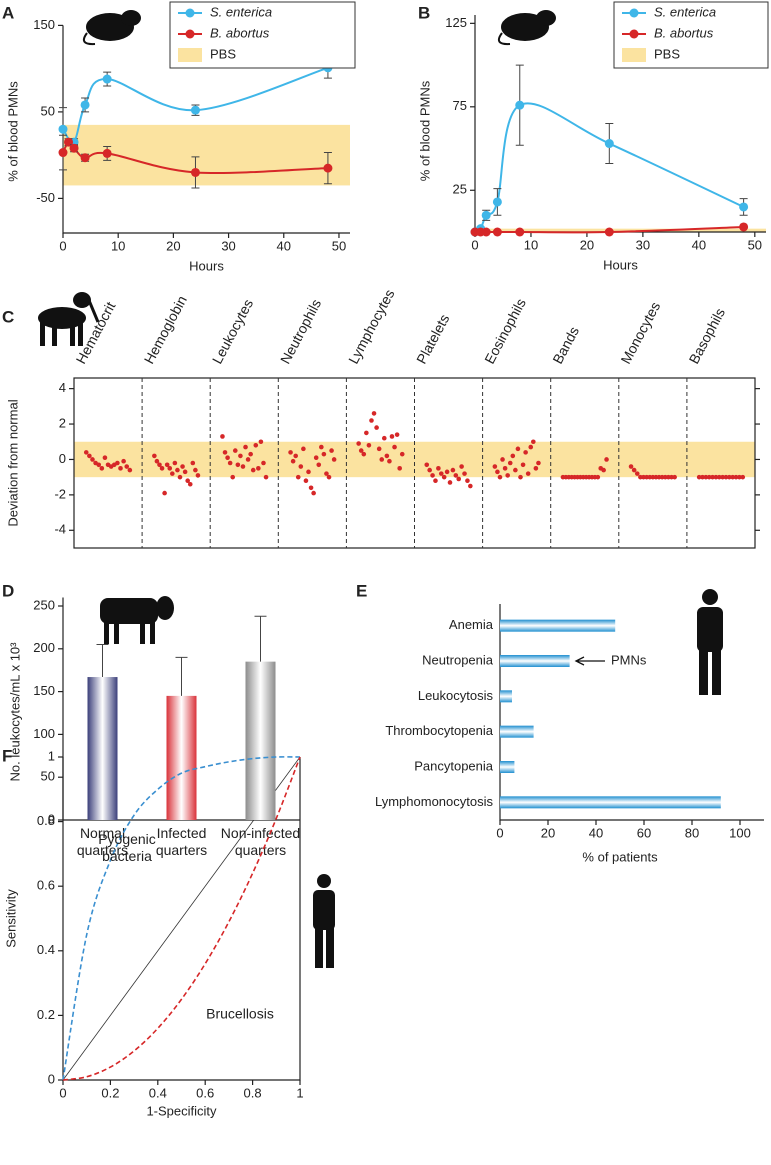 This screenshot has height=1165, width=771. Describe the element at coordinates (118, 245) in the screenshot. I see `x-tick-label: 10` at that location.